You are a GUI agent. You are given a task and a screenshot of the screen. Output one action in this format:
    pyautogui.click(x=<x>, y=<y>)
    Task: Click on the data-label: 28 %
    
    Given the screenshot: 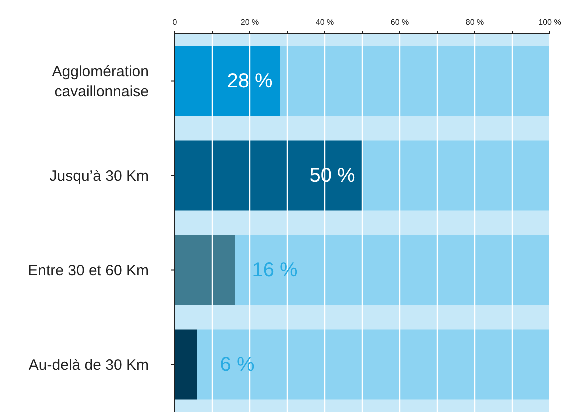 What is the action you would take?
    pyautogui.click(x=250, y=81)
    